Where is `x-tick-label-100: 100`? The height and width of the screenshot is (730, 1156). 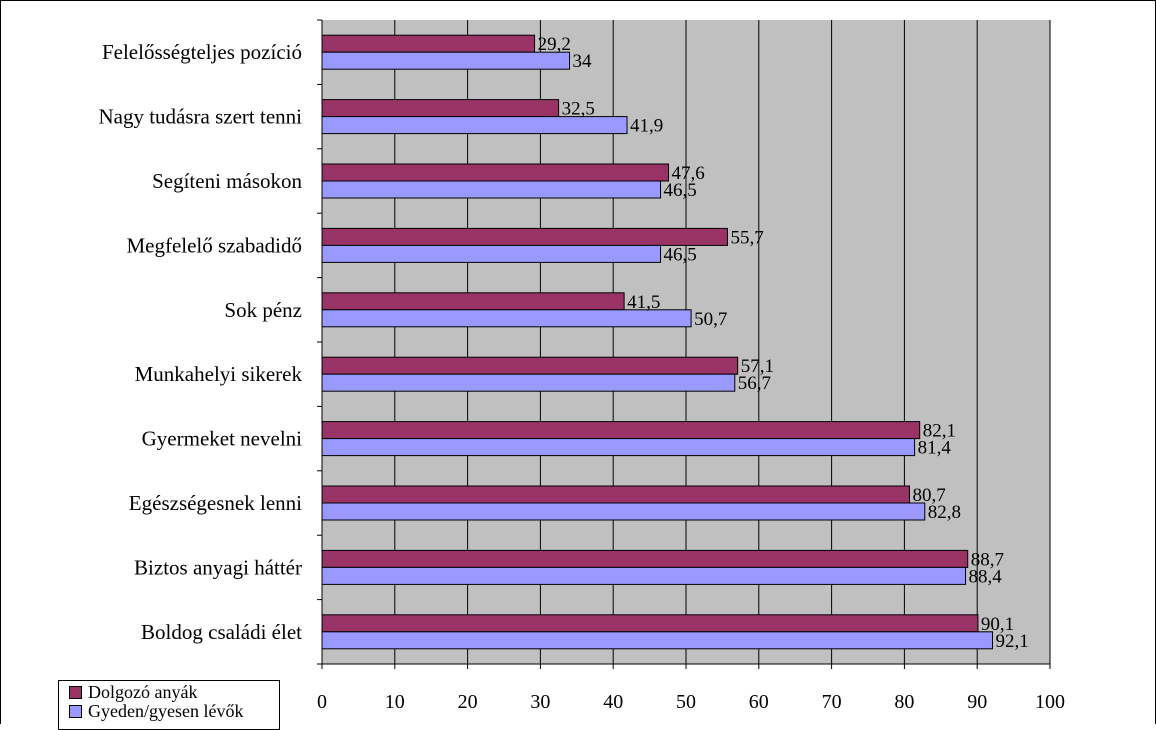
x-tick-label-100: 100 is located at coordinates (1050, 702).